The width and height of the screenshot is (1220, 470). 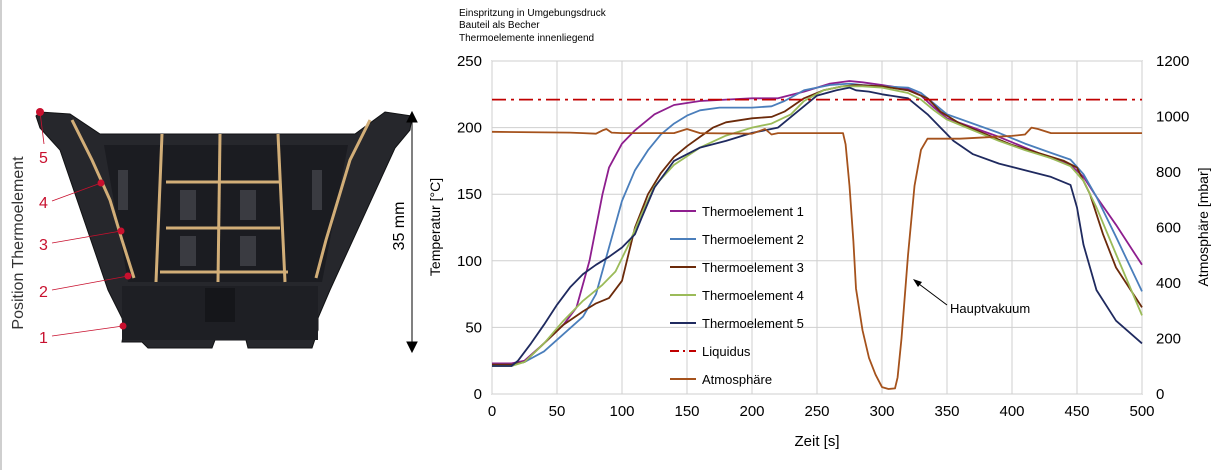 I want to click on legend-label-3: Thermoelement 3, so click(x=753, y=267).